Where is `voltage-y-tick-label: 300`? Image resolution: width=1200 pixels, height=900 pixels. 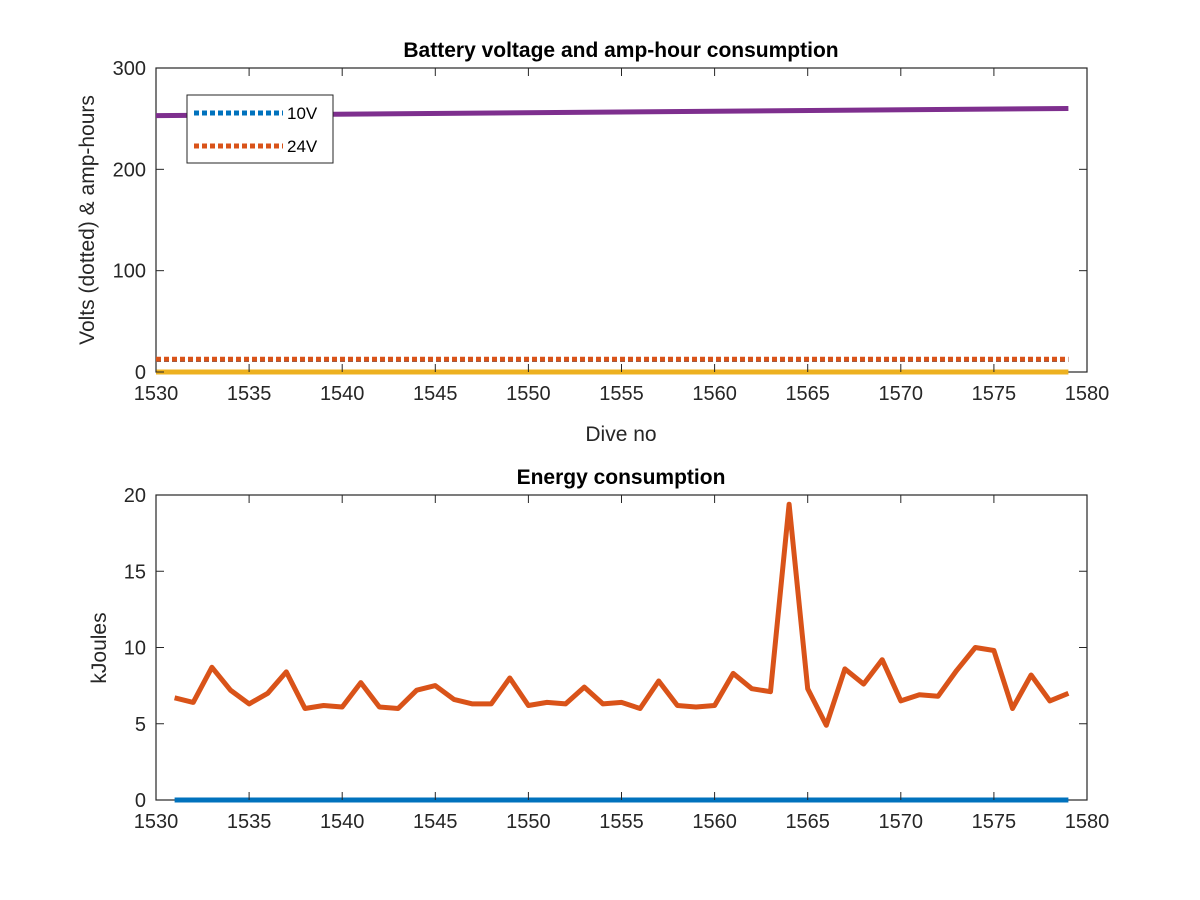
voltage-y-tick-label: 300 is located at coordinates (129, 69).